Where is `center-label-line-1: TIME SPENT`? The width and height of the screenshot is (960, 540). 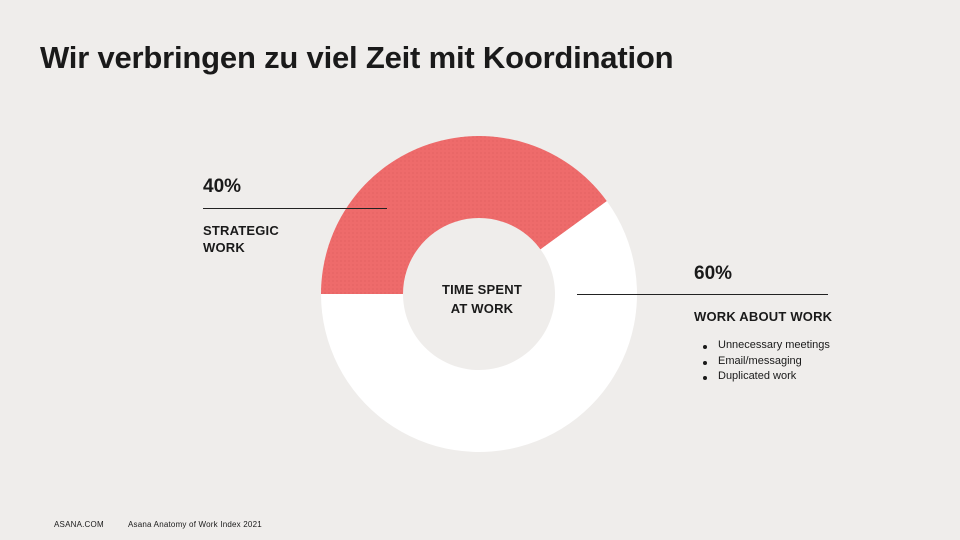 center-label-line-1: TIME SPENT is located at coordinates (481, 289).